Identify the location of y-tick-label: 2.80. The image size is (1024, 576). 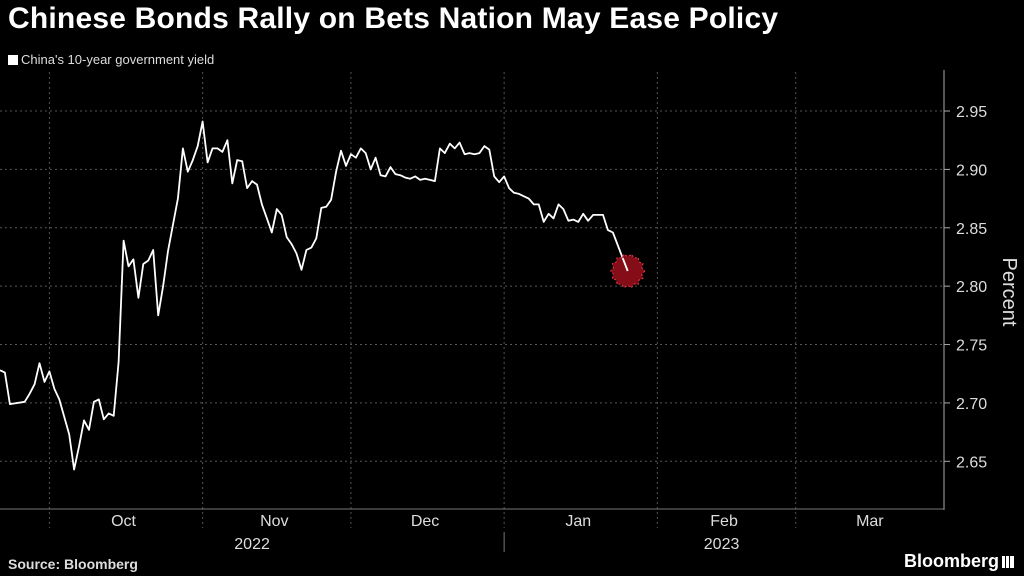
(971, 287).